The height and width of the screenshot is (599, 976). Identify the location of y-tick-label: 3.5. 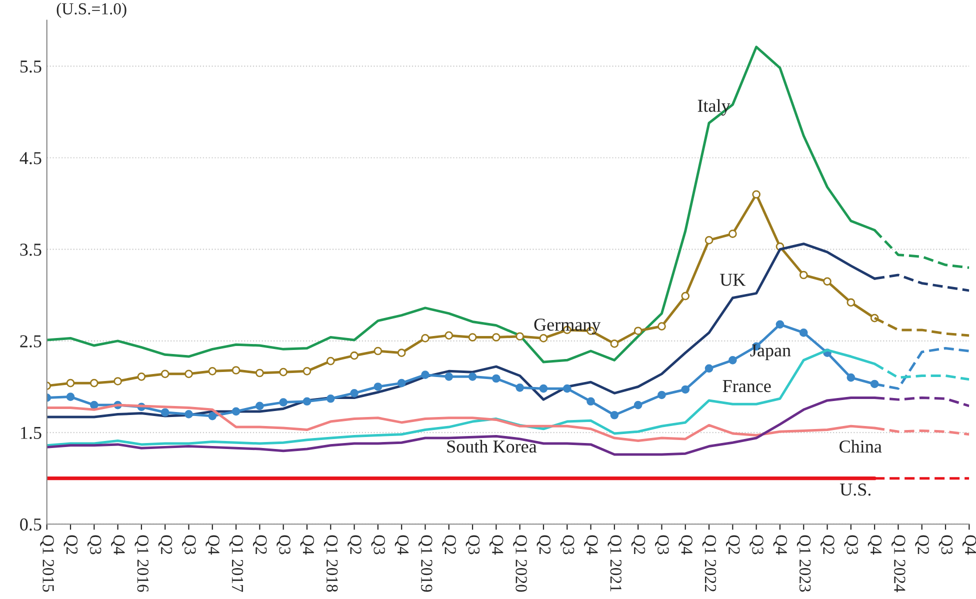
(31, 250).